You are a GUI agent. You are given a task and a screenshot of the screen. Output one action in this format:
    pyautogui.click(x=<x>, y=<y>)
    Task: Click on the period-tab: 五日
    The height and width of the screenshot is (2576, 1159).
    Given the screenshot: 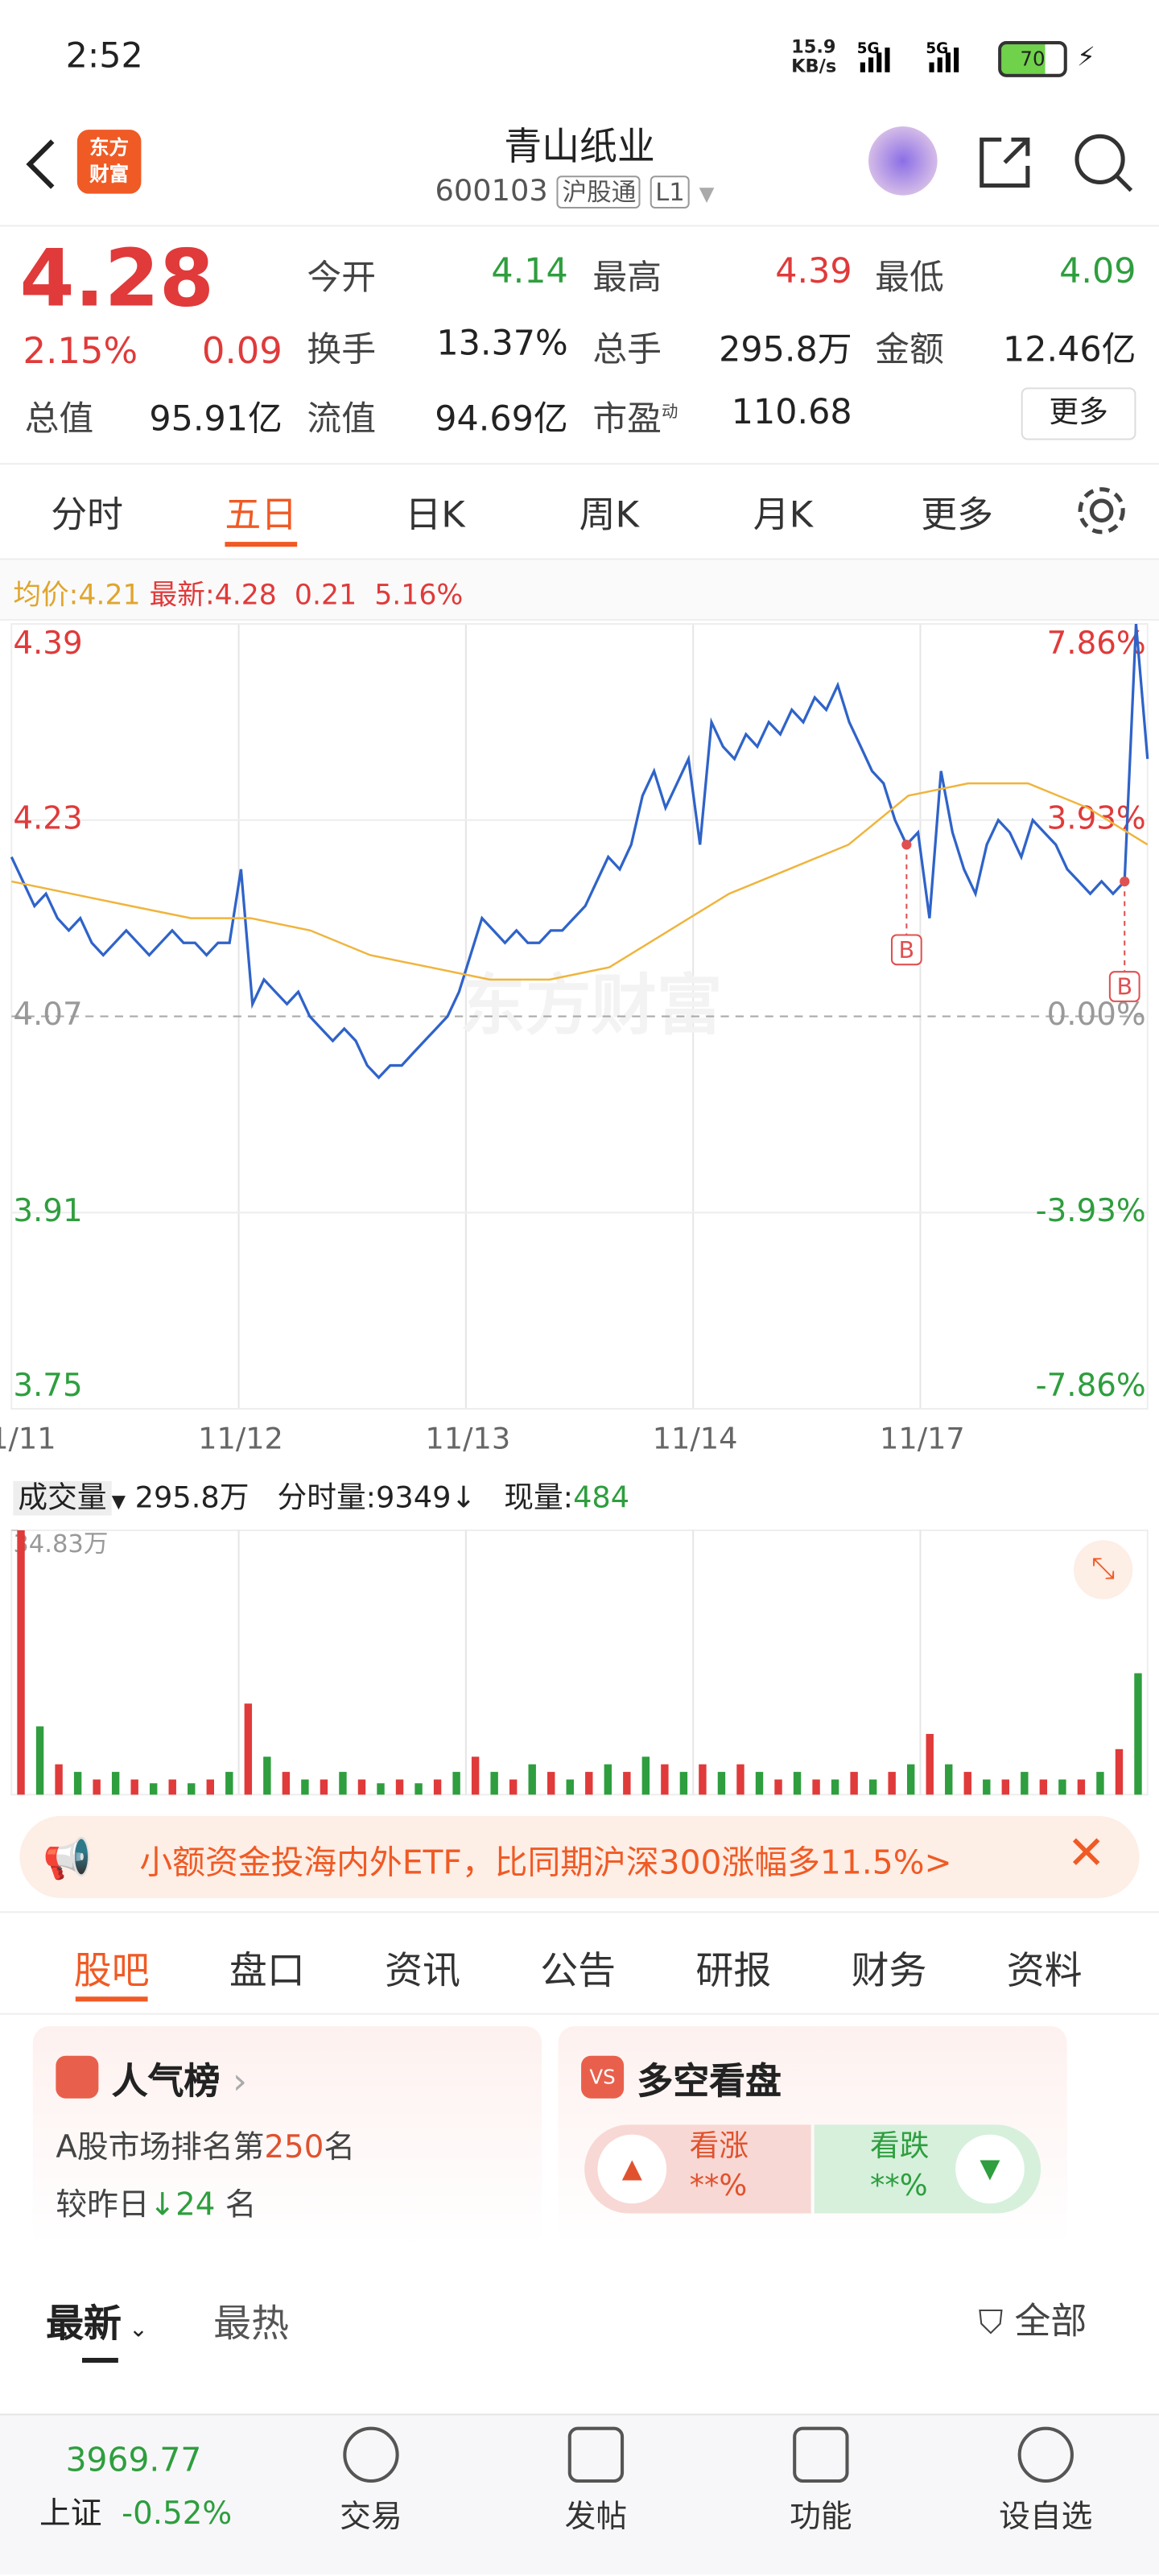 What is the action you would take?
    pyautogui.click(x=261, y=516)
    